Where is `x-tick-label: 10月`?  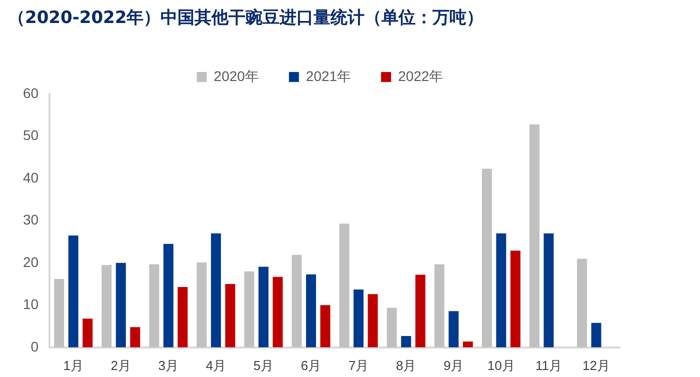 x-tick-label: 10月 is located at coordinates (501, 365).